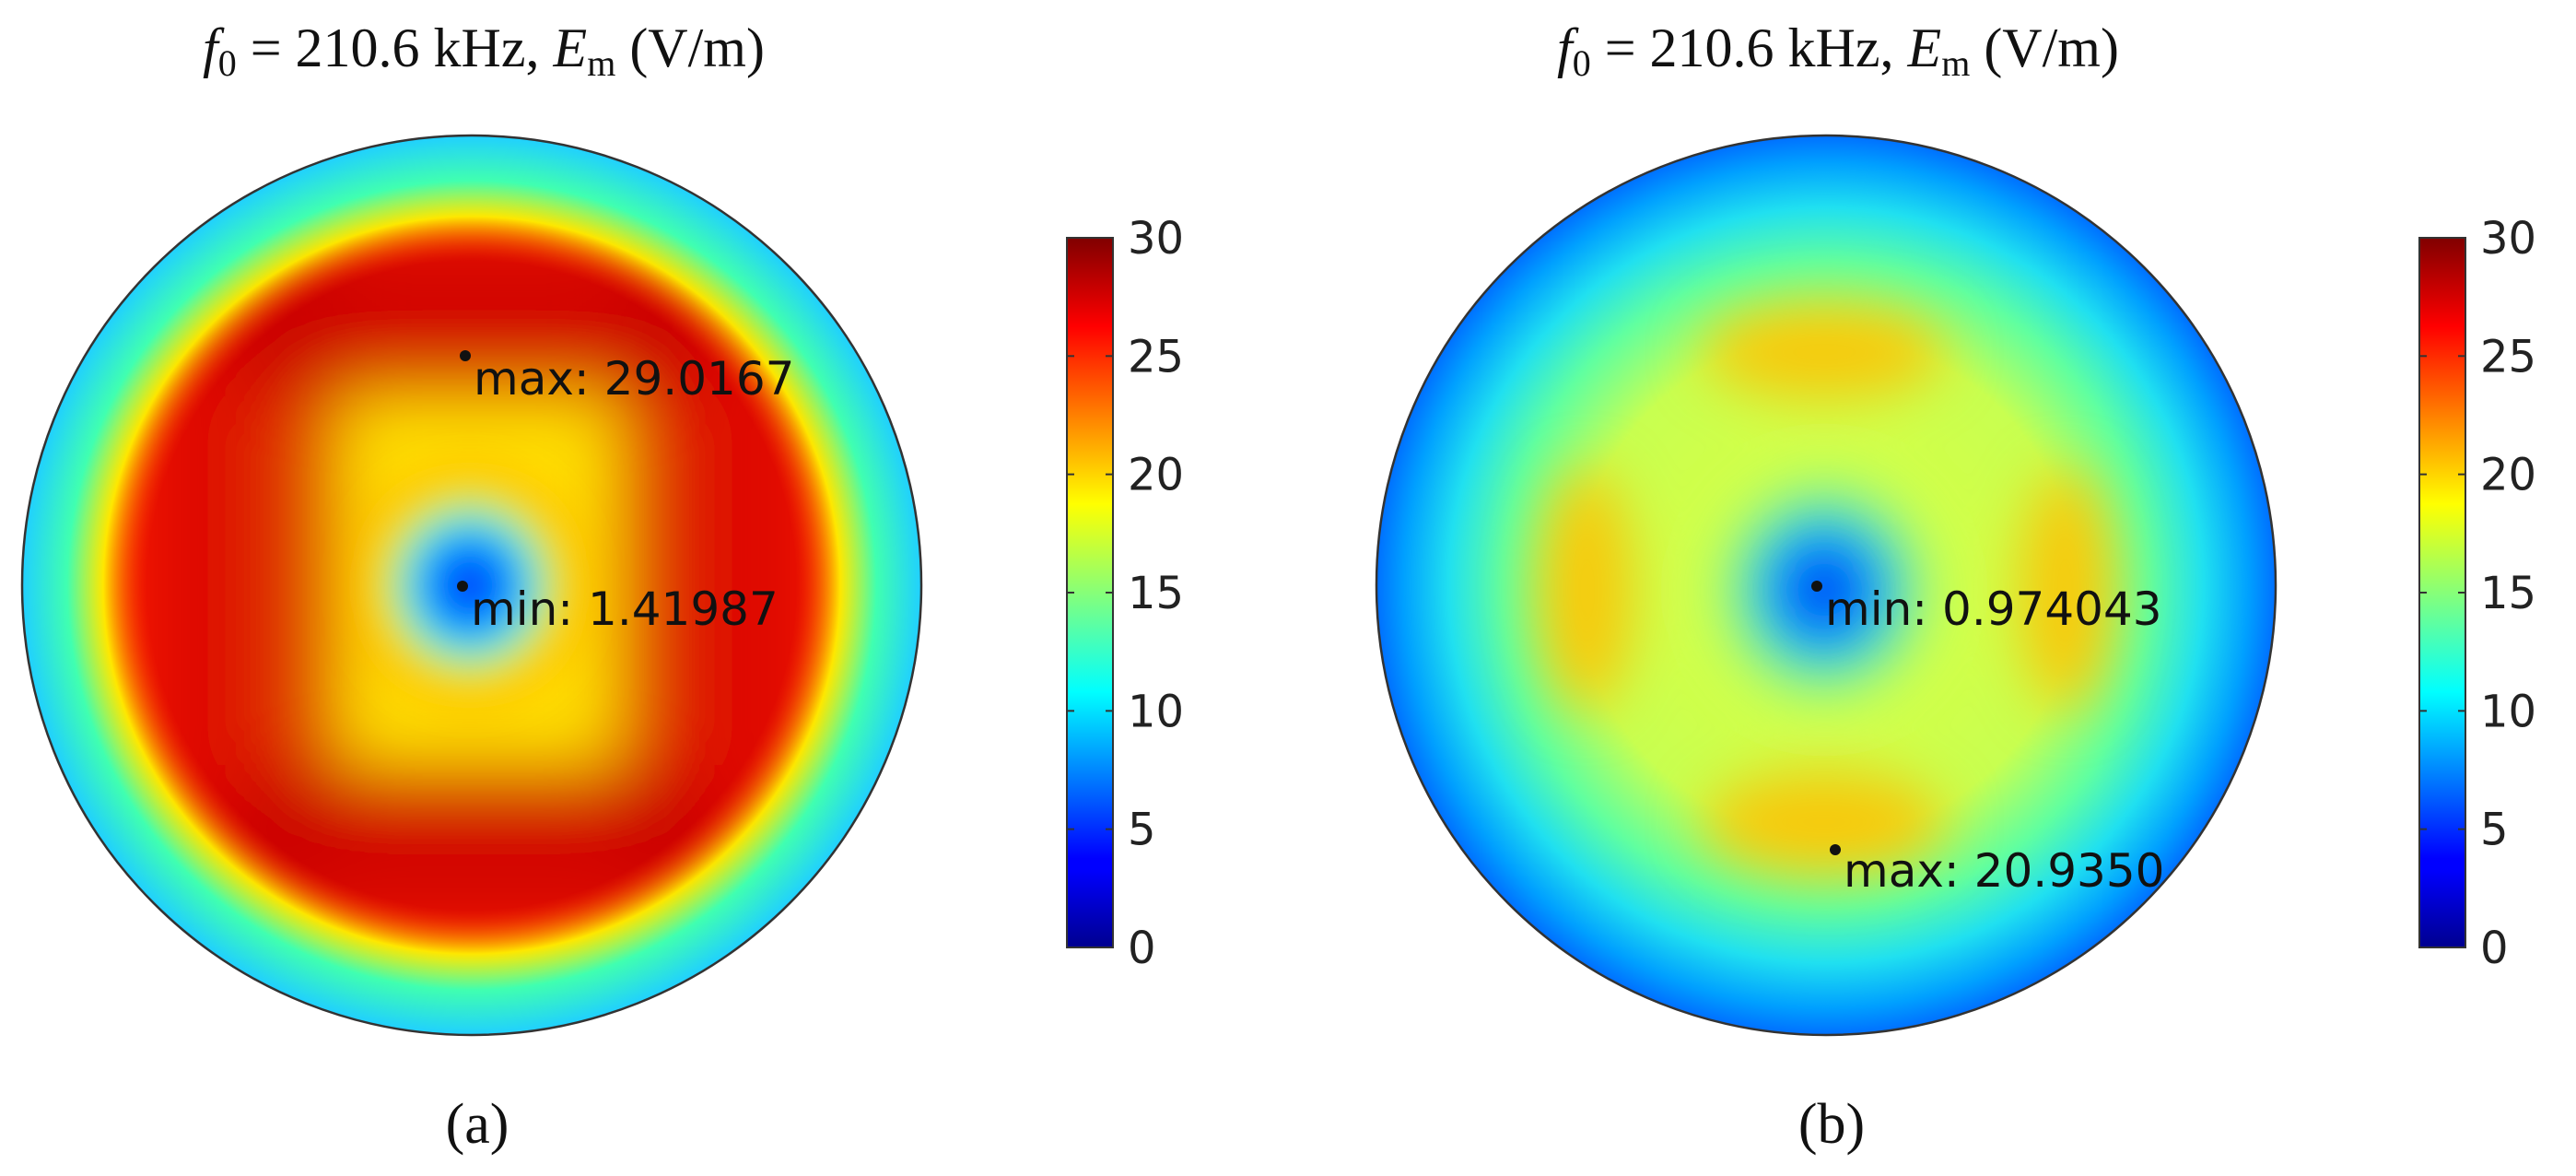 The image size is (2576, 1176). I want to click on panel-a-title-e: E, so click(570, 48).